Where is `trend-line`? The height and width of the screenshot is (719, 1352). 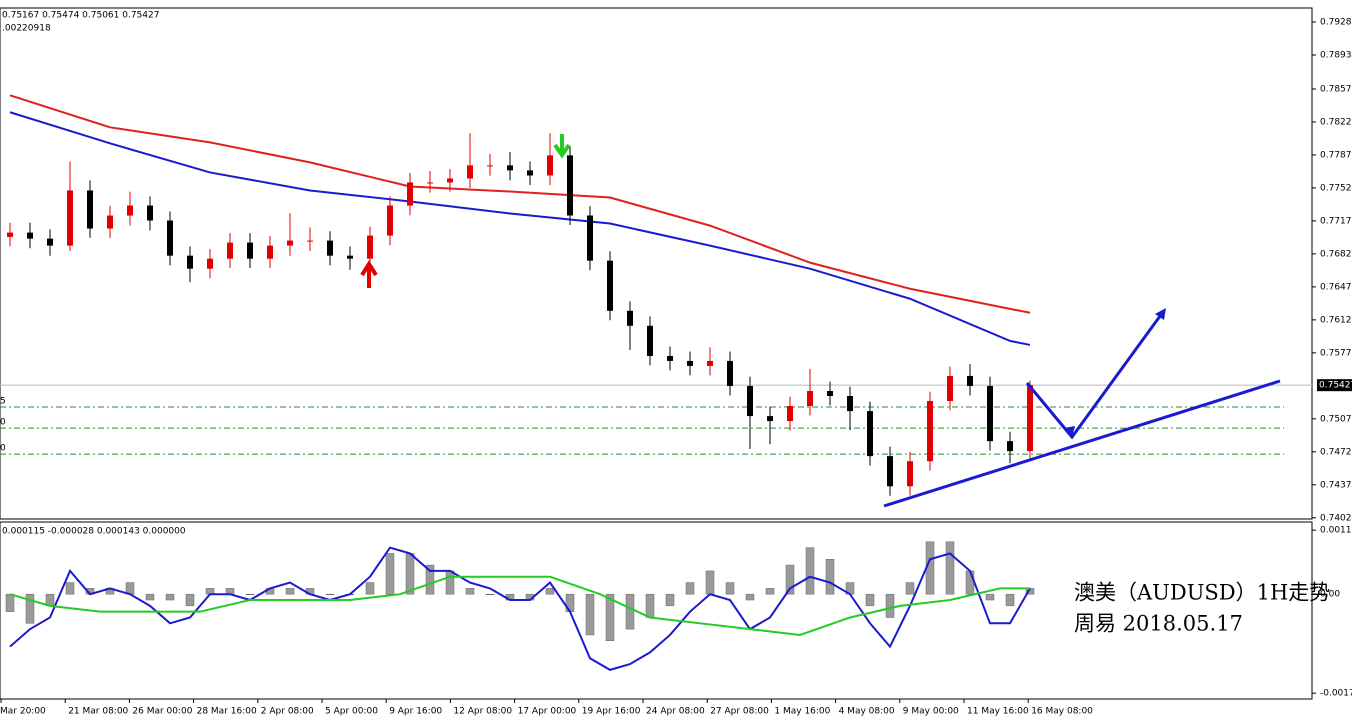 trend-line is located at coordinates (1082, 443).